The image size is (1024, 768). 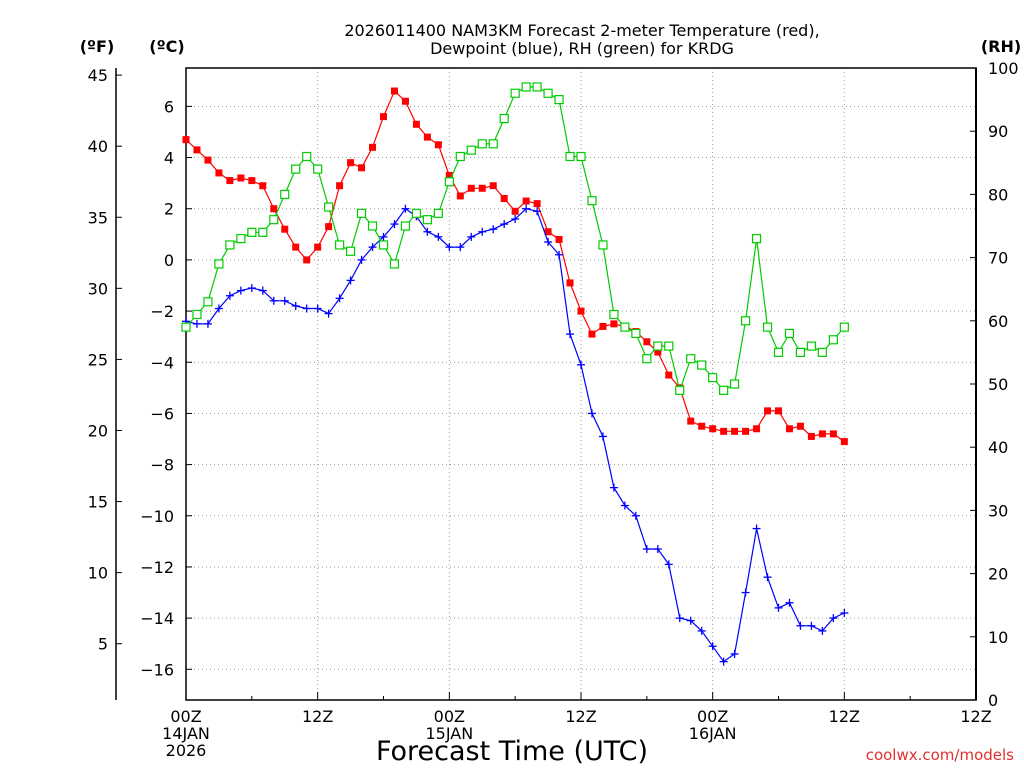 I want to click on rh-tick-label: 70, so click(x=998, y=258).